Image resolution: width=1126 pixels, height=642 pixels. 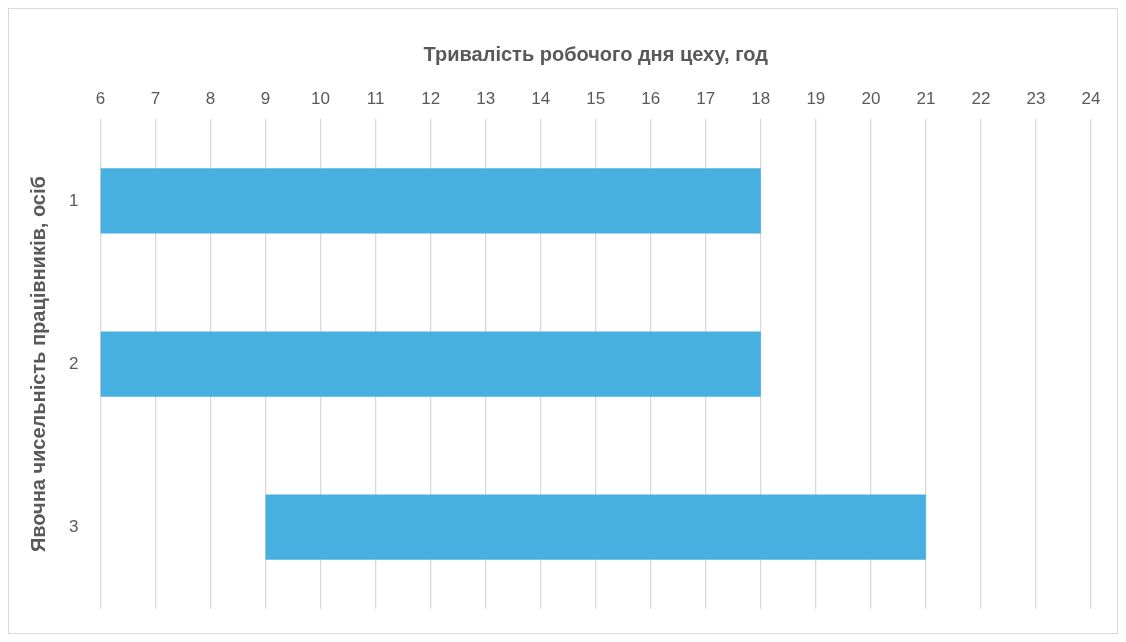 What do you see at coordinates (155, 98) in the screenshot?
I see `x-tick-label: 7` at bounding box center [155, 98].